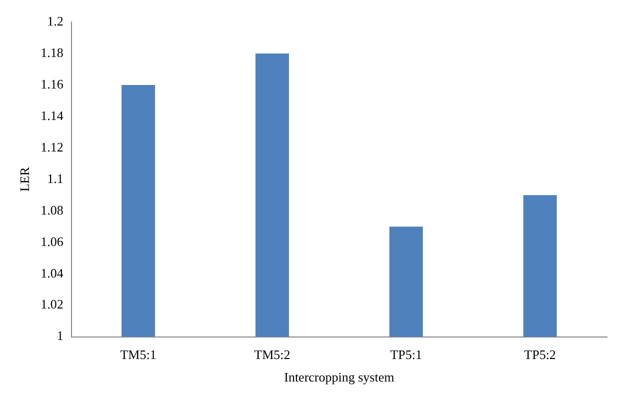 The image size is (635, 402). What do you see at coordinates (406, 354) in the screenshot?
I see `x-tick-label: TP5:1` at bounding box center [406, 354].